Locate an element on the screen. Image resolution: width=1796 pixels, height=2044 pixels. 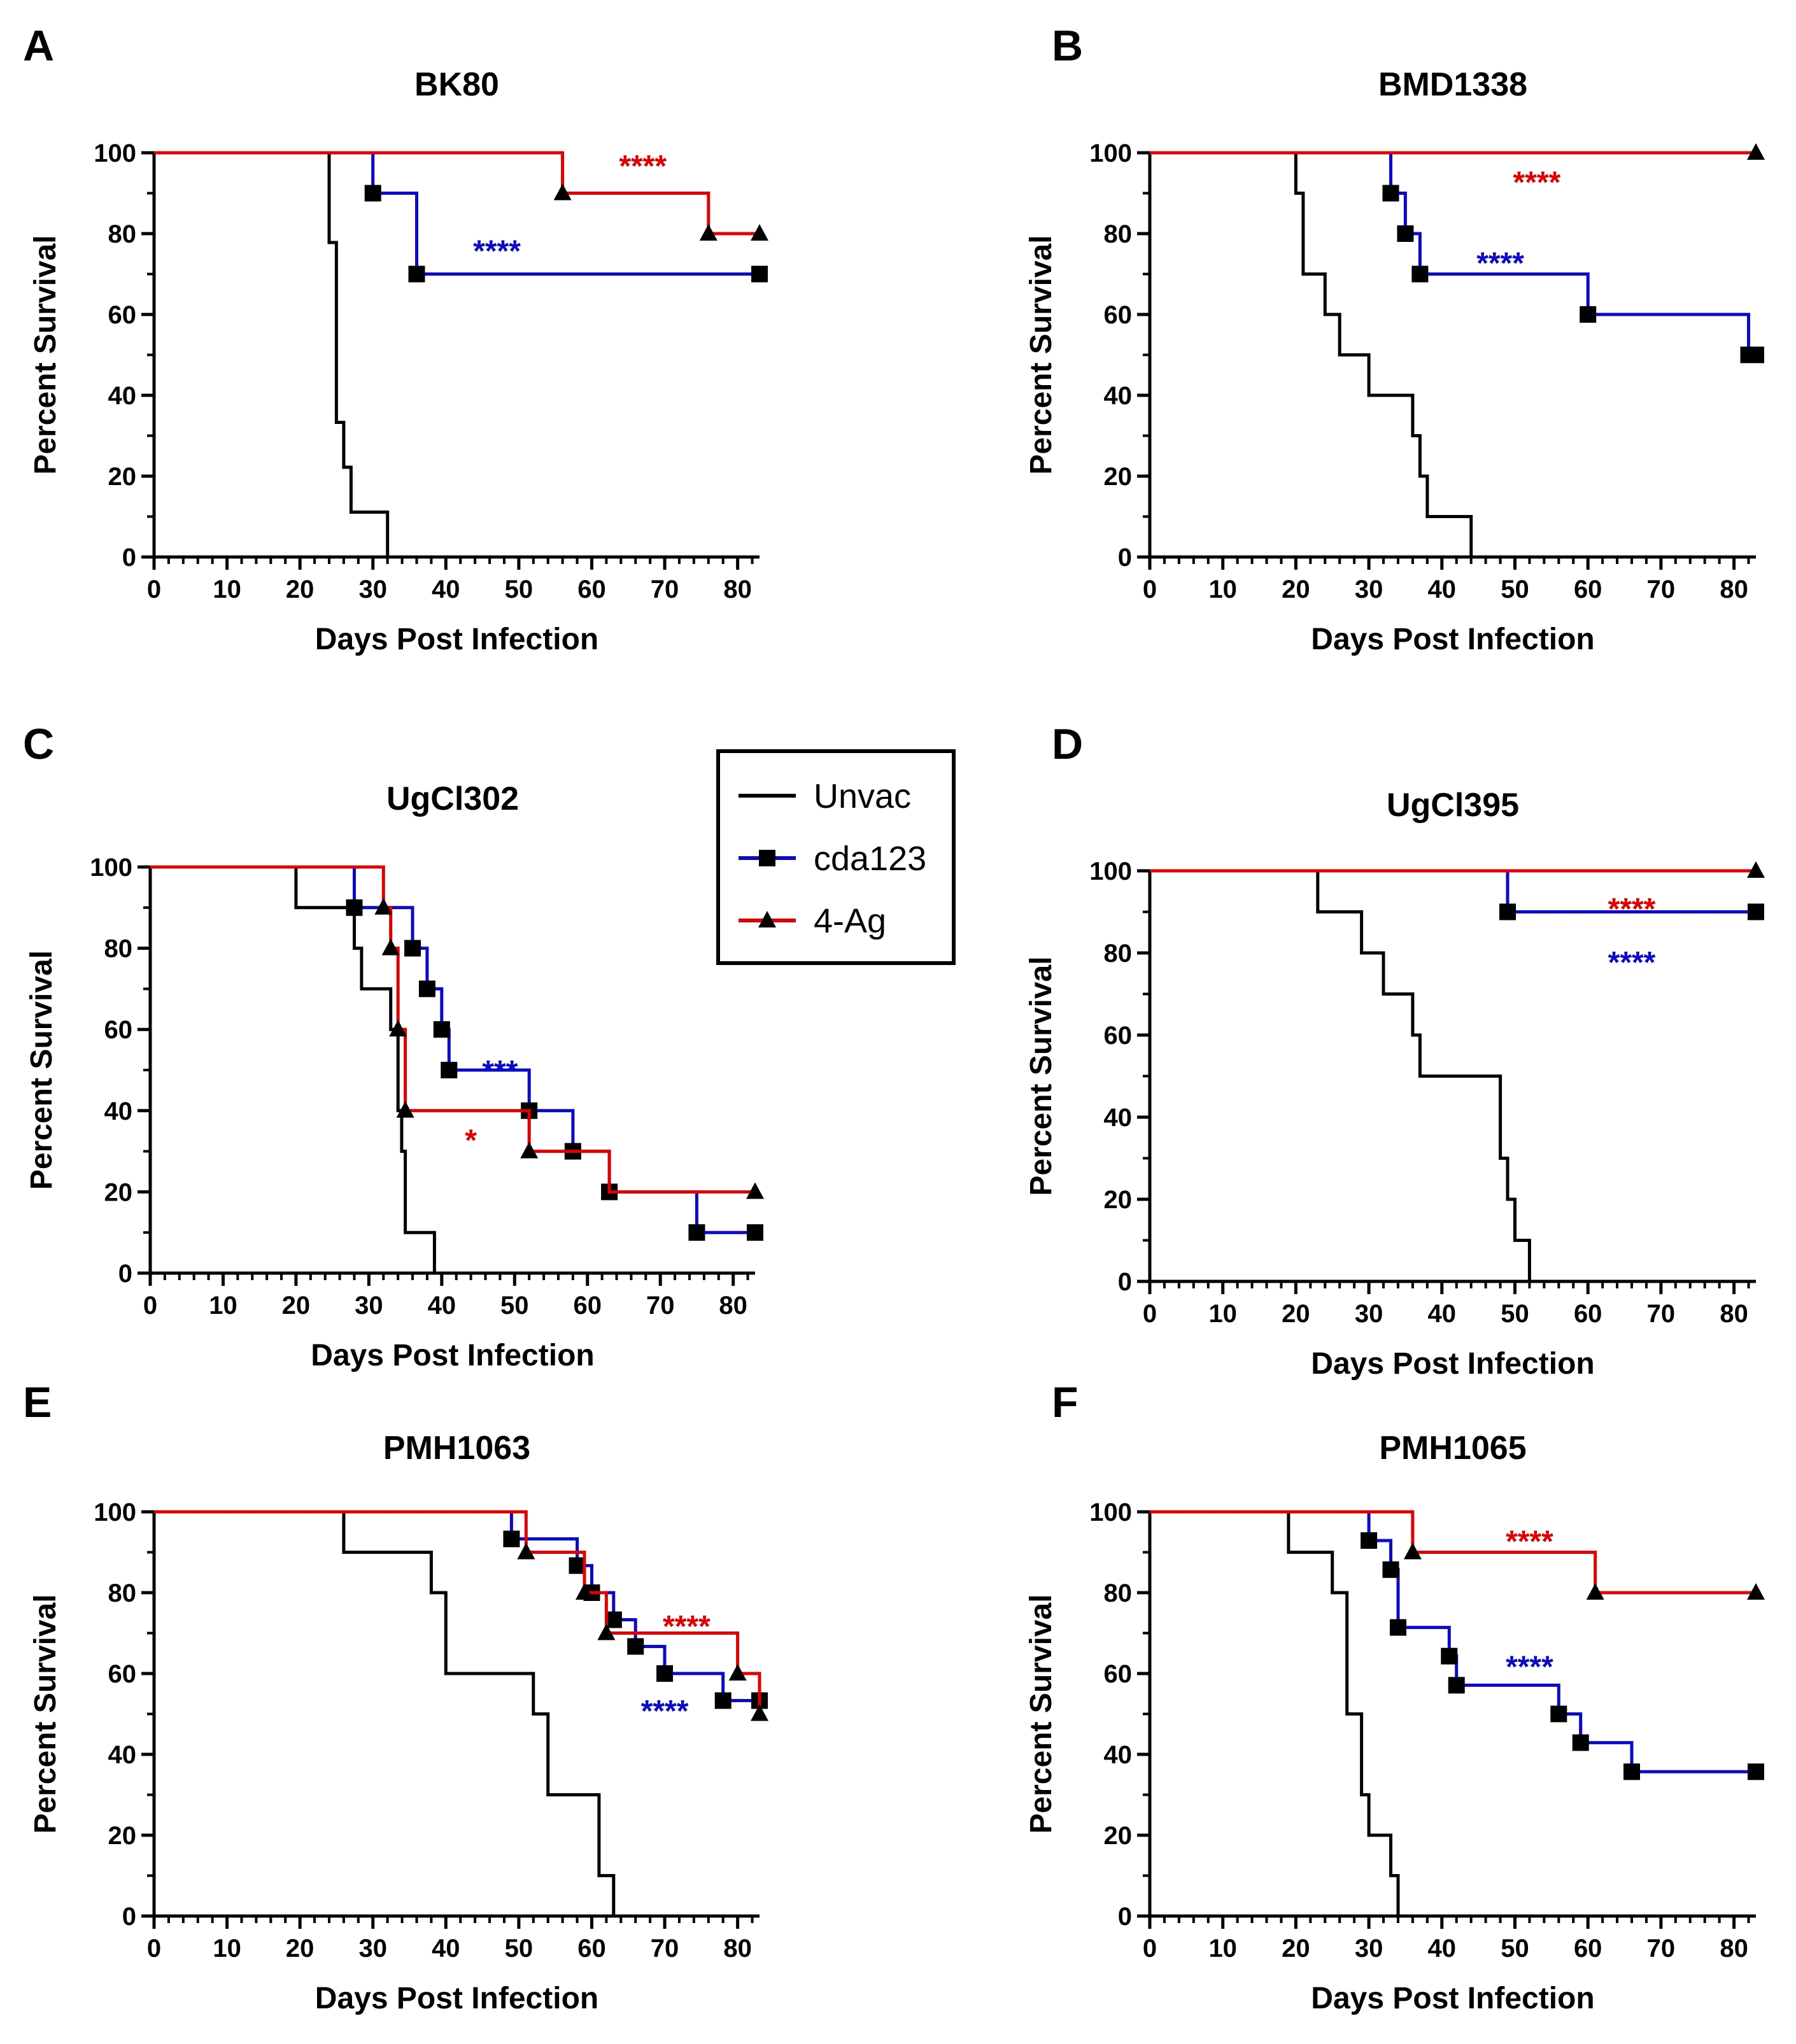
x-tick-label: 70 is located at coordinates (1662, 1314).